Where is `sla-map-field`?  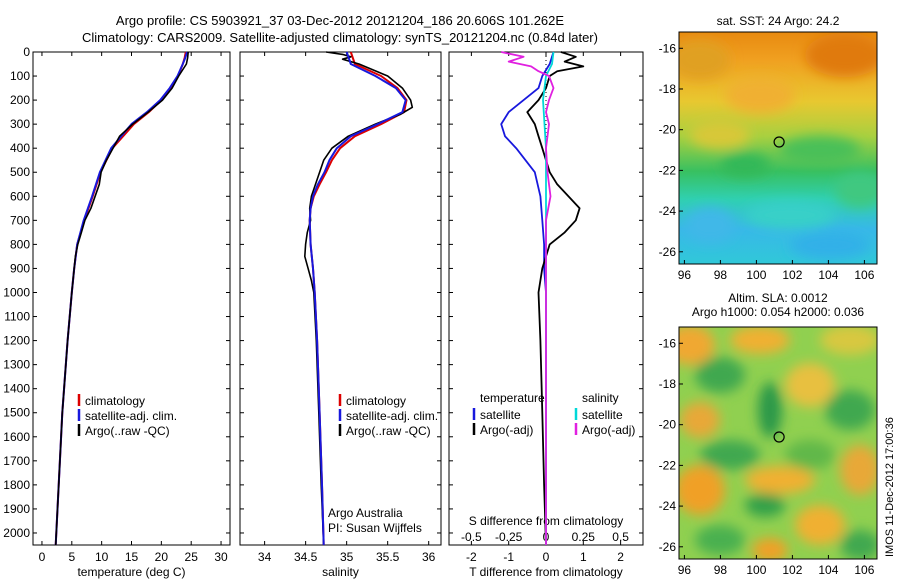 sla-map-field is located at coordinates (778, 443).